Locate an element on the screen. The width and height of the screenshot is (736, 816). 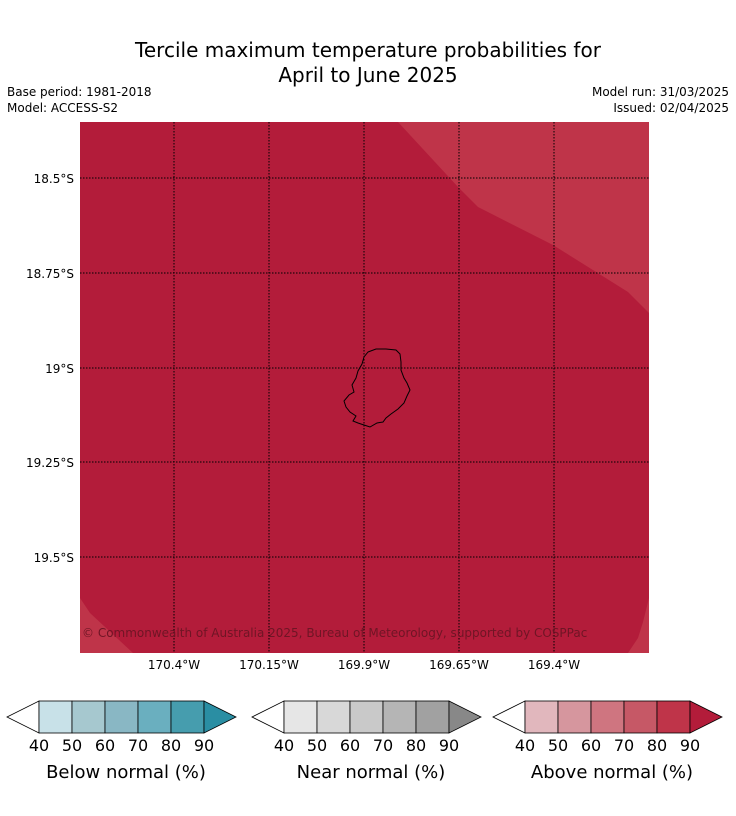
model-run: Model run: 31/03/2025 is located at coordinates (660, 92).